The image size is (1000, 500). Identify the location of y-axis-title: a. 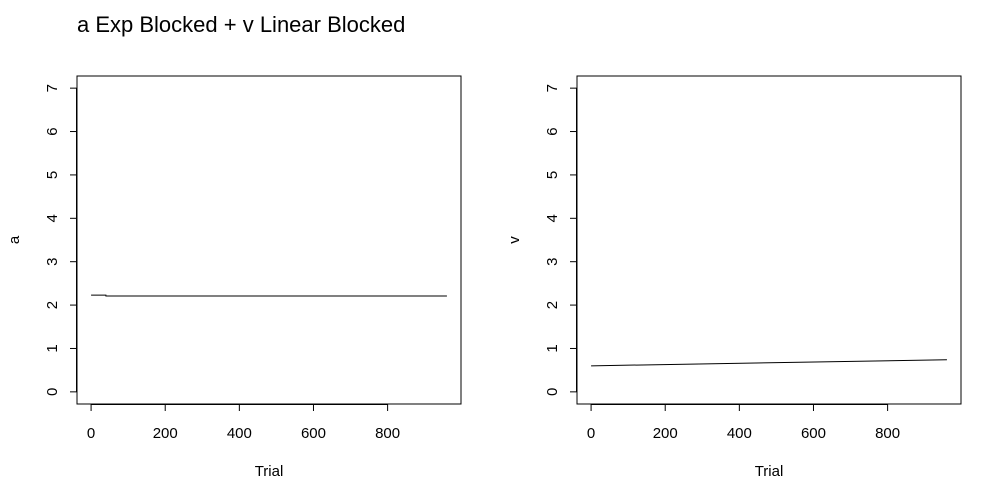
(14, 239).